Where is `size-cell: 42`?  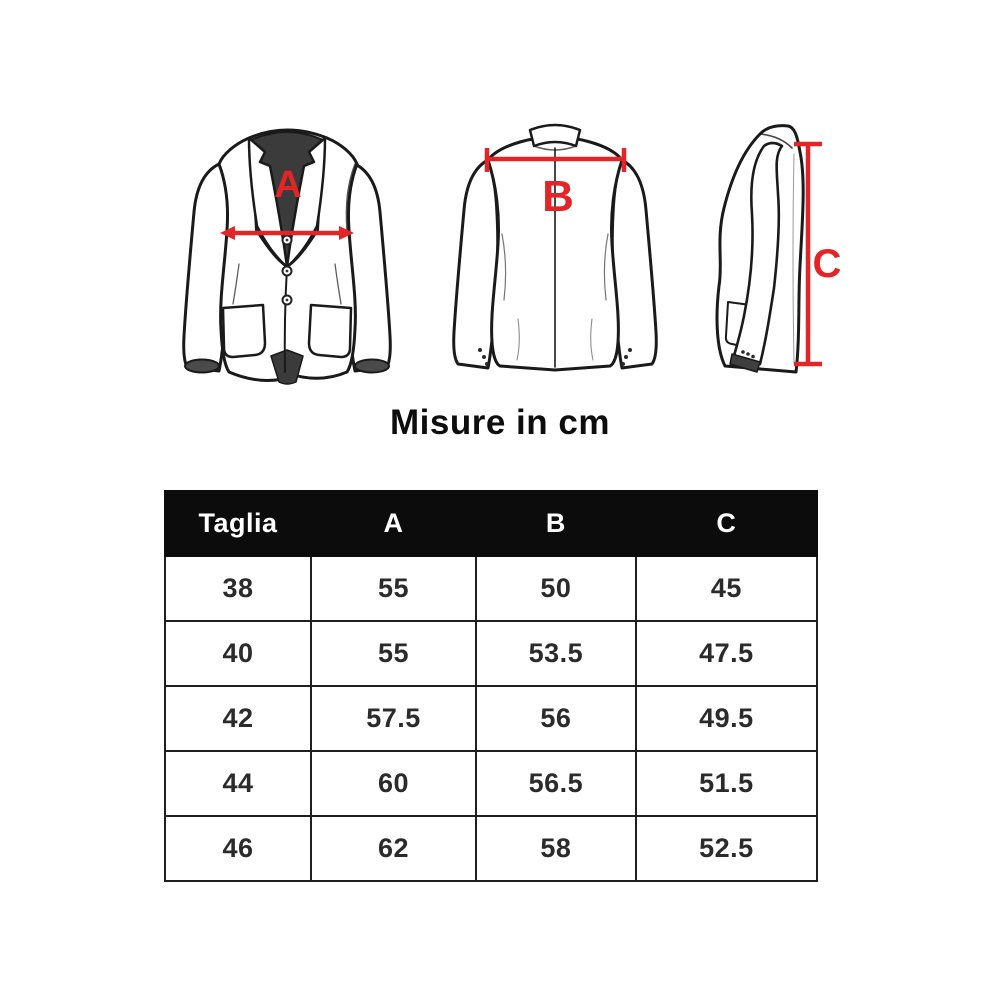
size-cell: 42 is located at coordinates (238, 718).